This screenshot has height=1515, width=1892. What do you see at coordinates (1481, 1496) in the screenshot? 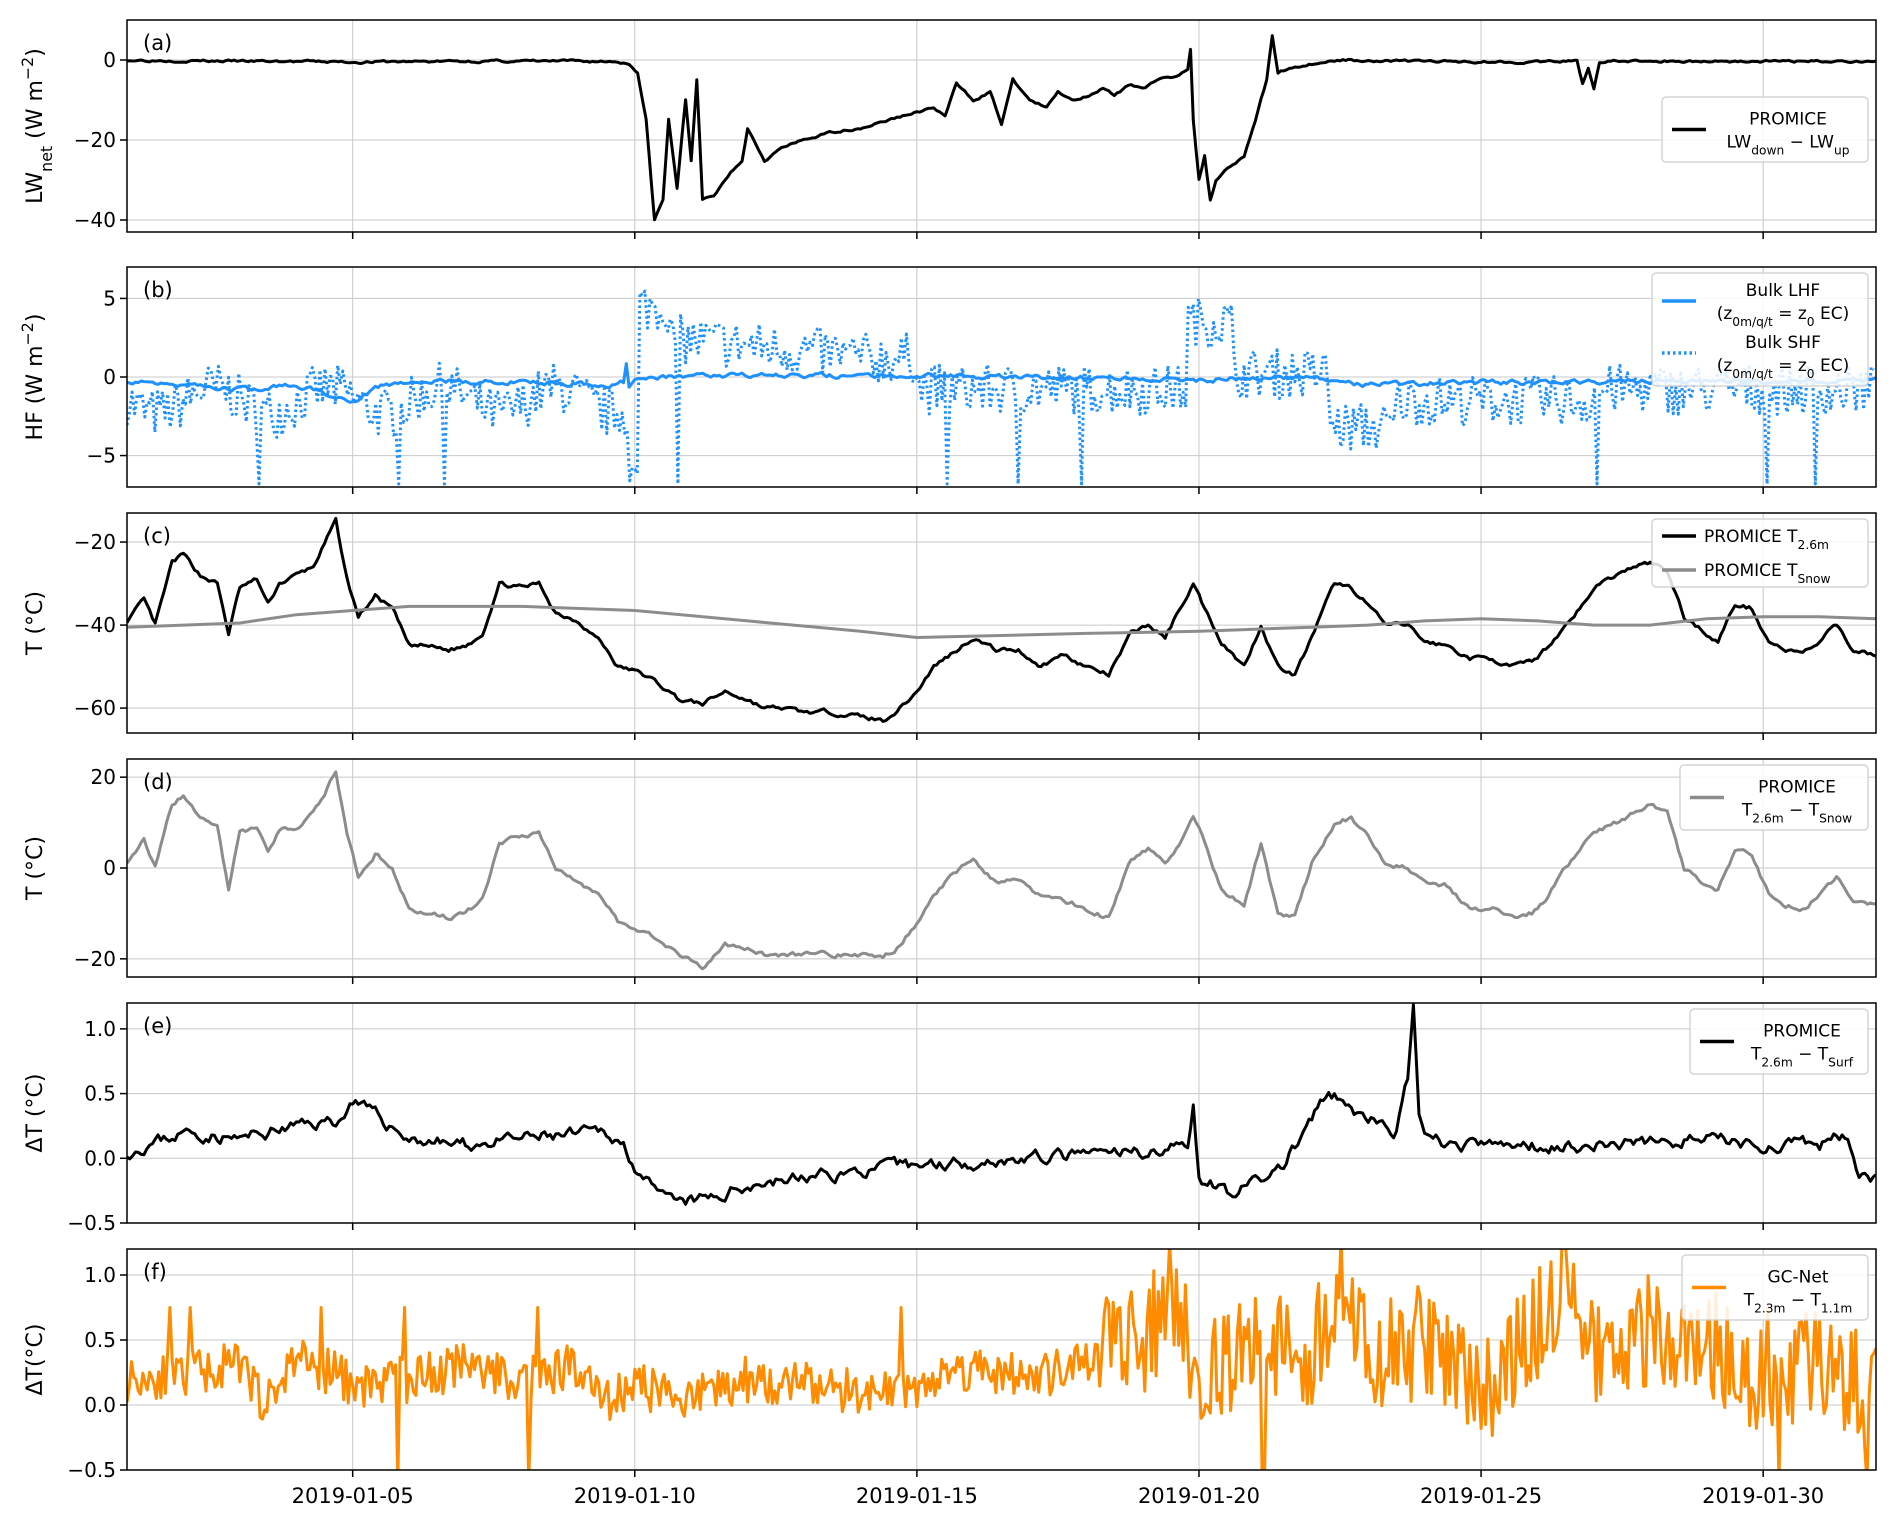
I see `x-tick-label: 2019-01-25` at bounding box center [1481, 1496].